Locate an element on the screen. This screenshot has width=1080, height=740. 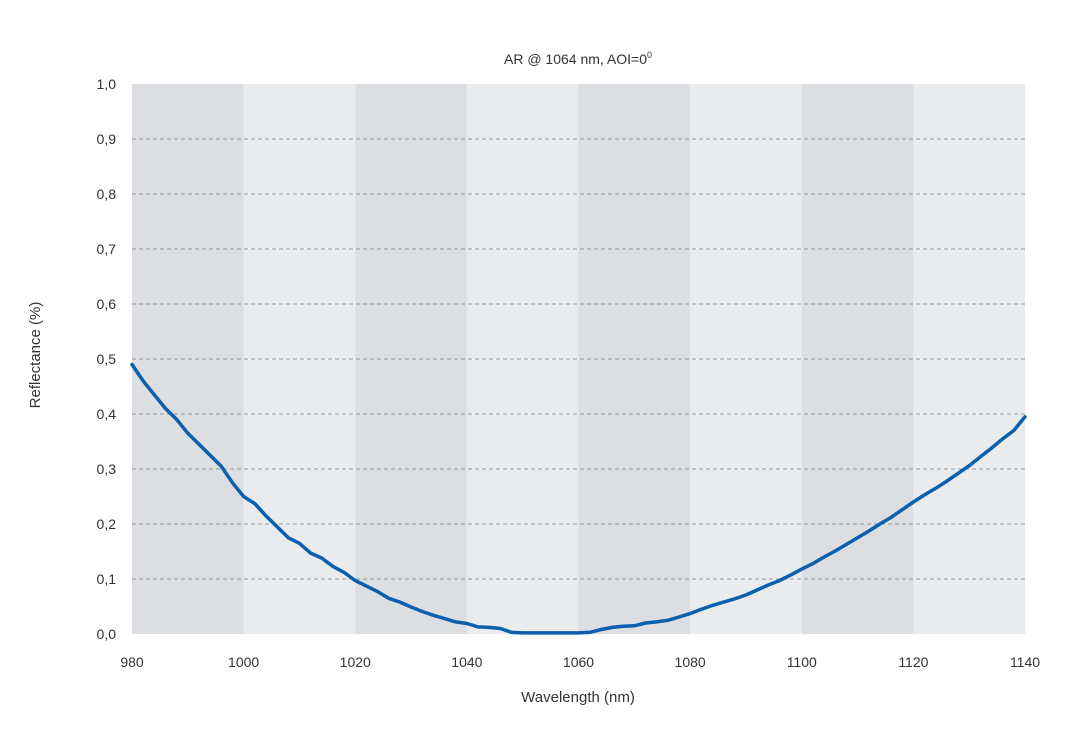
y-tick-label: 0,9 is located at coordinates (107, 139).